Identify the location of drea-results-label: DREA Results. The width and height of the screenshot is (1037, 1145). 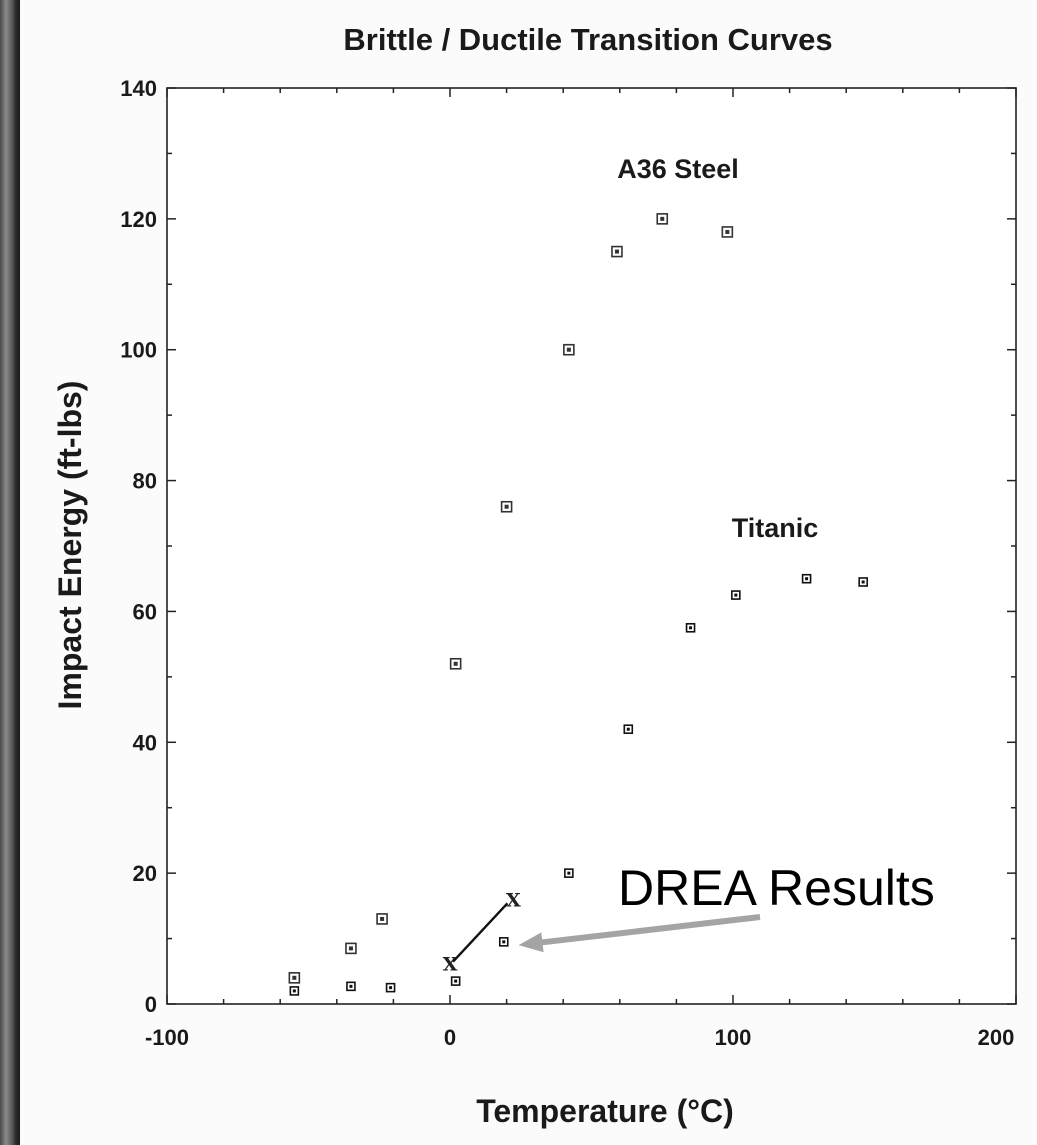
(776, 888).